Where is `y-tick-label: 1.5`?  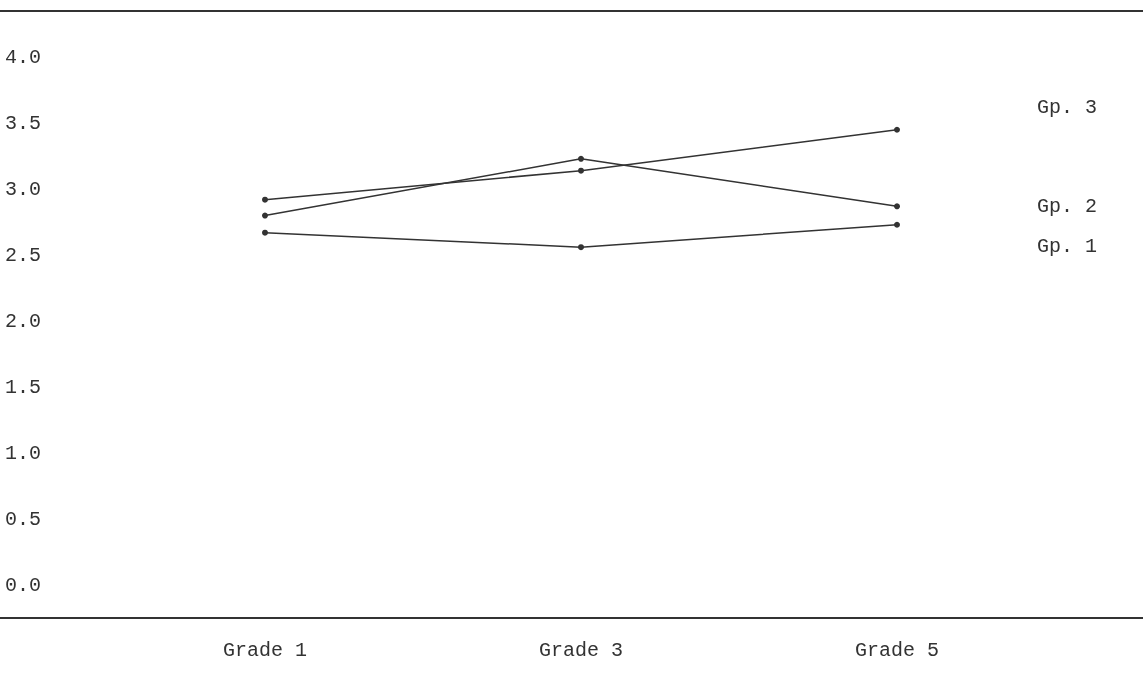
y-tick-label: 1.5 is located at coordinates (23, 387).